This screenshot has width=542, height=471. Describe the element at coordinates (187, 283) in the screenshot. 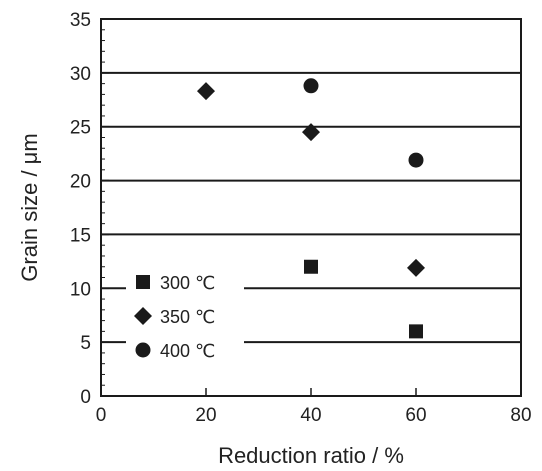

I see `legend-label: 300 ℃` at that location.